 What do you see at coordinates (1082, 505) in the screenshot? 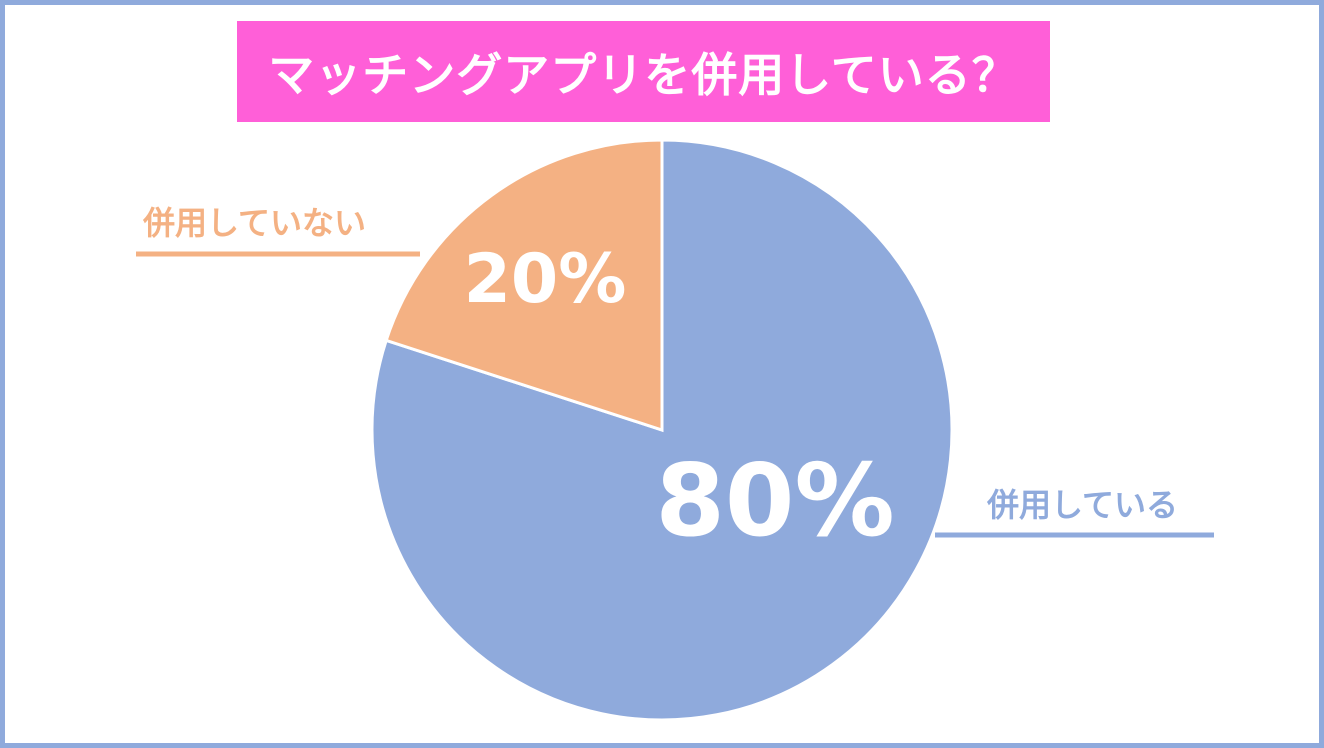
I see `category-label-1: 併用している` at bounding box center [1082, 505].